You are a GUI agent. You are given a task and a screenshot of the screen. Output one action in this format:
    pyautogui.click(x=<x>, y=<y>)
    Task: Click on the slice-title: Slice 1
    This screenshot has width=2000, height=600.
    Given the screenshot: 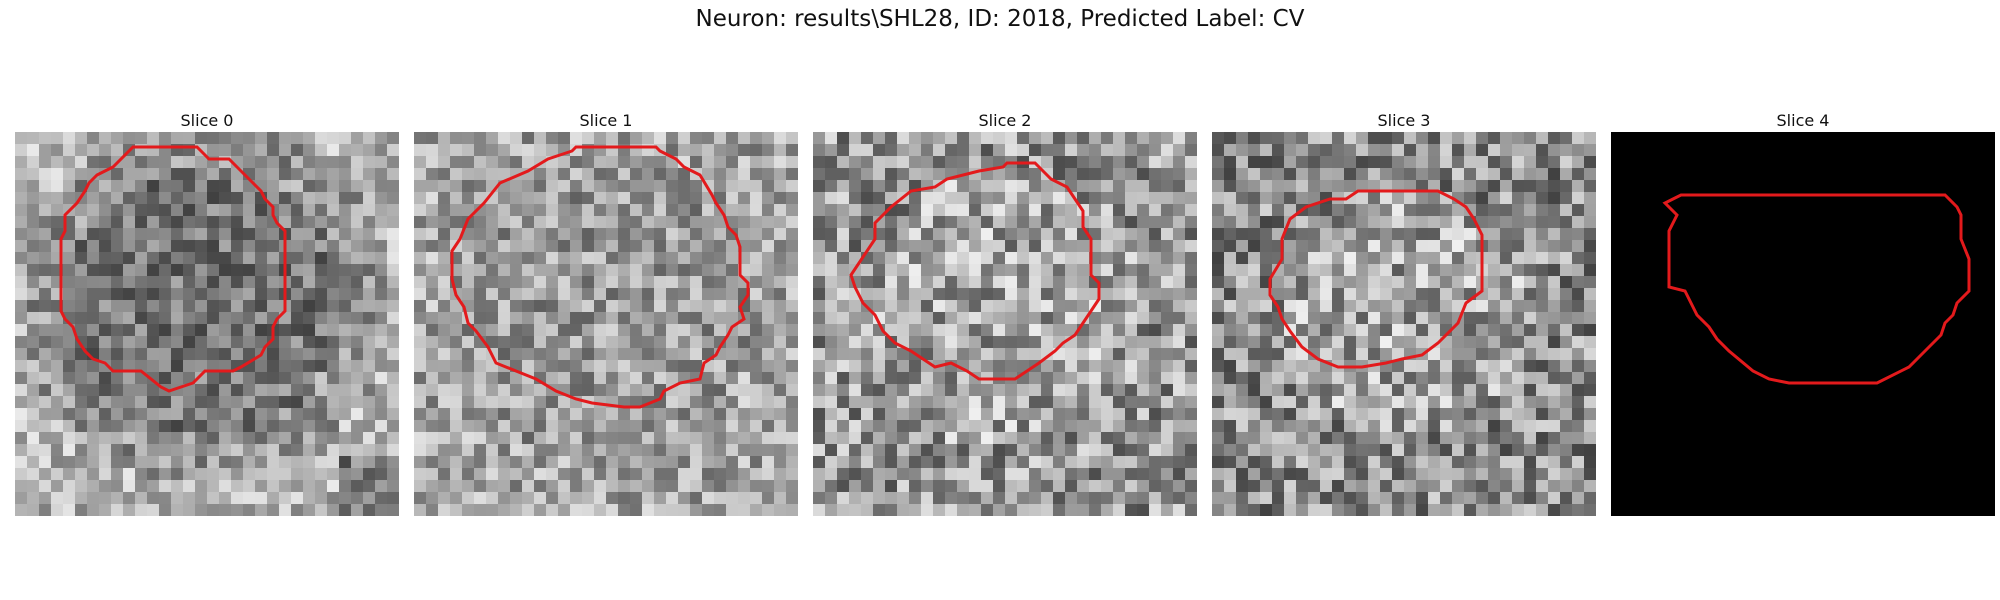 What is the action you would take?
    pyautogui.click(x=606, y=120)
    